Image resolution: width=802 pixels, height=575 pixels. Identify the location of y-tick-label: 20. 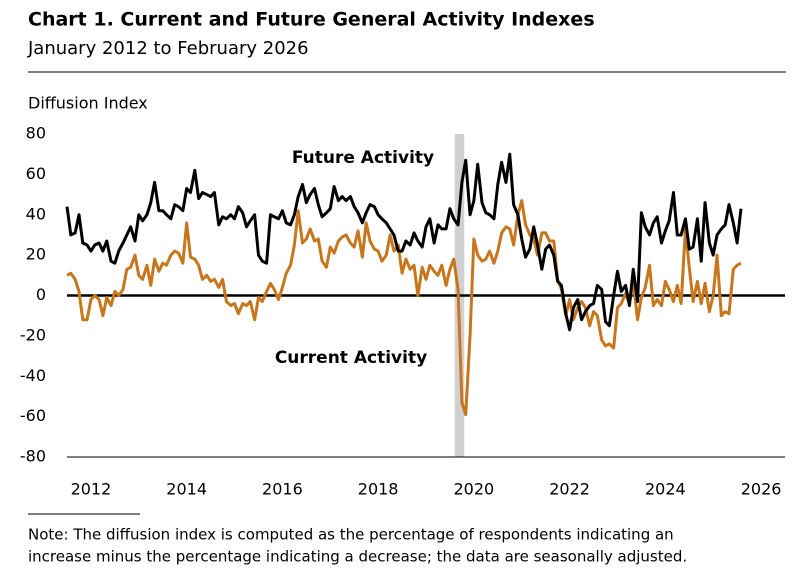
(36, 254).